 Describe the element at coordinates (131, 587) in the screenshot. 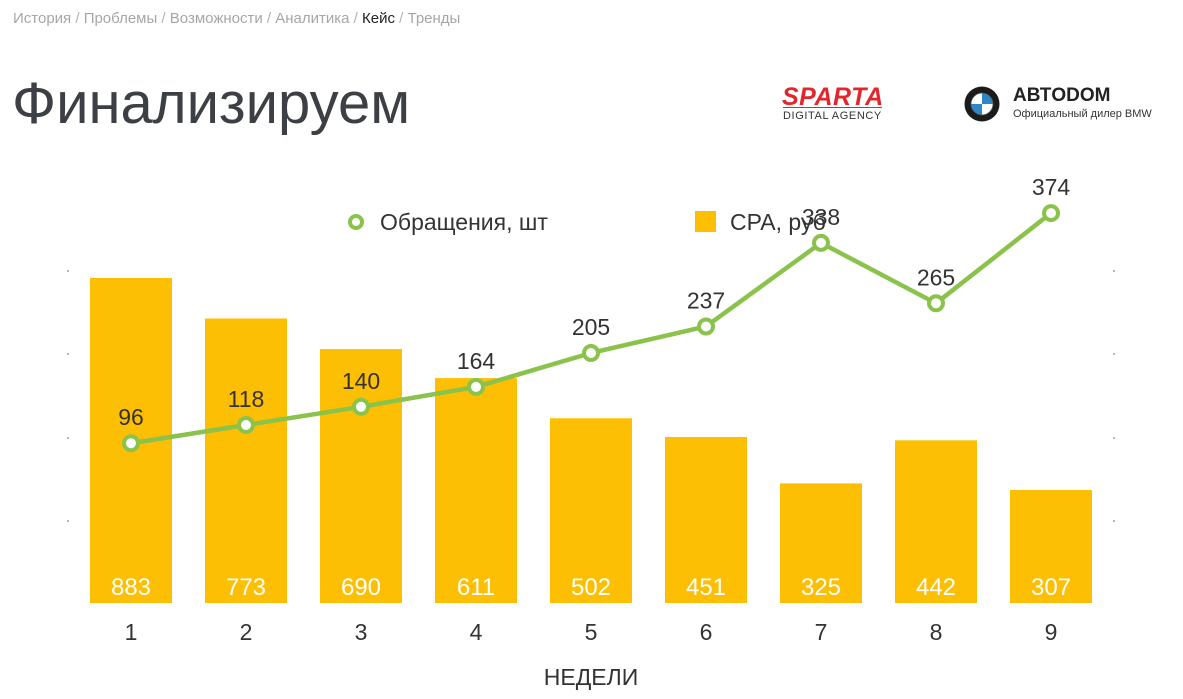

I see `cpa-bar-value-label: 883` at that location.